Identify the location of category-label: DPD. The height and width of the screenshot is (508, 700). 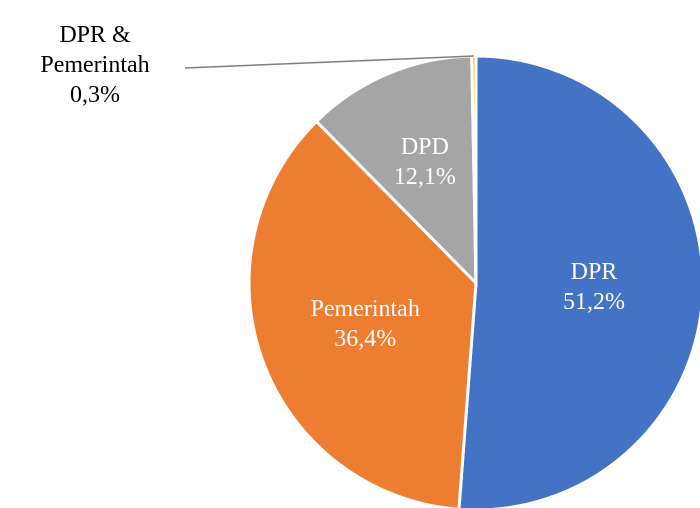
(424, 146).